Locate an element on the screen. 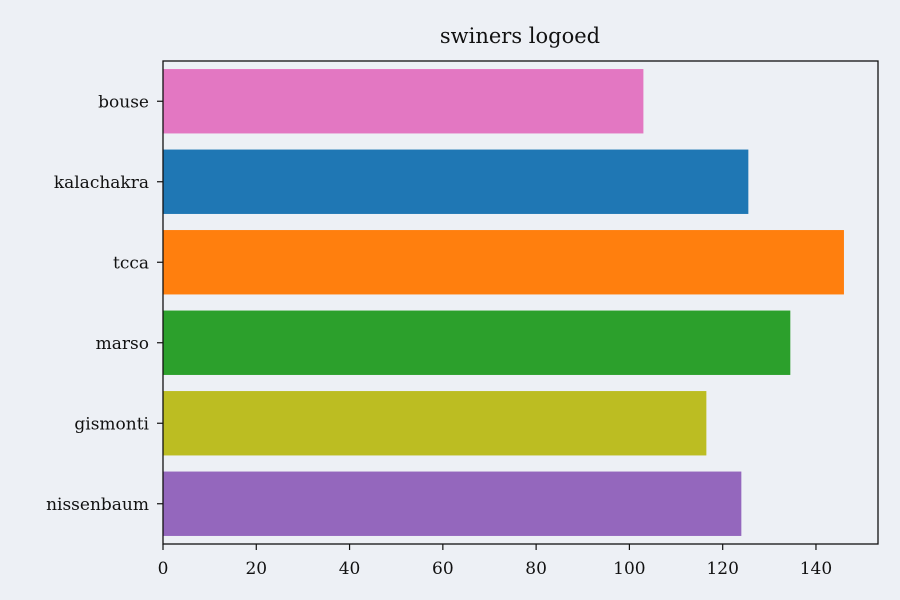 Image resolution: width=900 pixels, height=600 pixels. bar-tcca is located at coordinates (503, 262).